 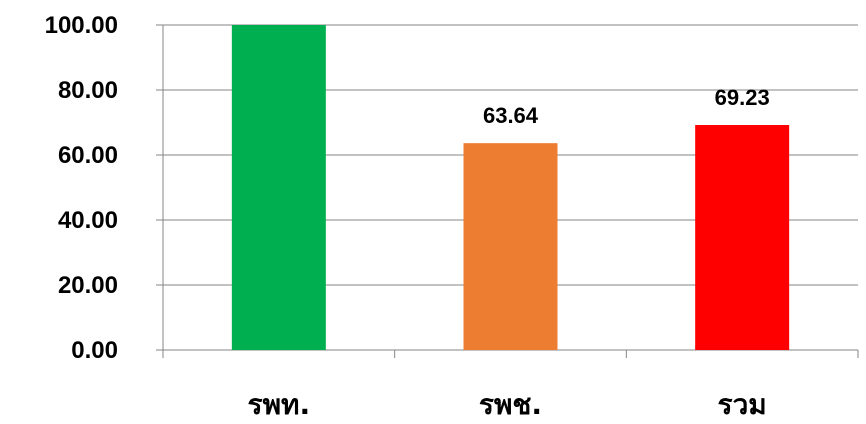 What do you see at coordinates (94, 350) in the screenshot?
I see `y-tick-label: 0.00` at bounding box center [94, 350].